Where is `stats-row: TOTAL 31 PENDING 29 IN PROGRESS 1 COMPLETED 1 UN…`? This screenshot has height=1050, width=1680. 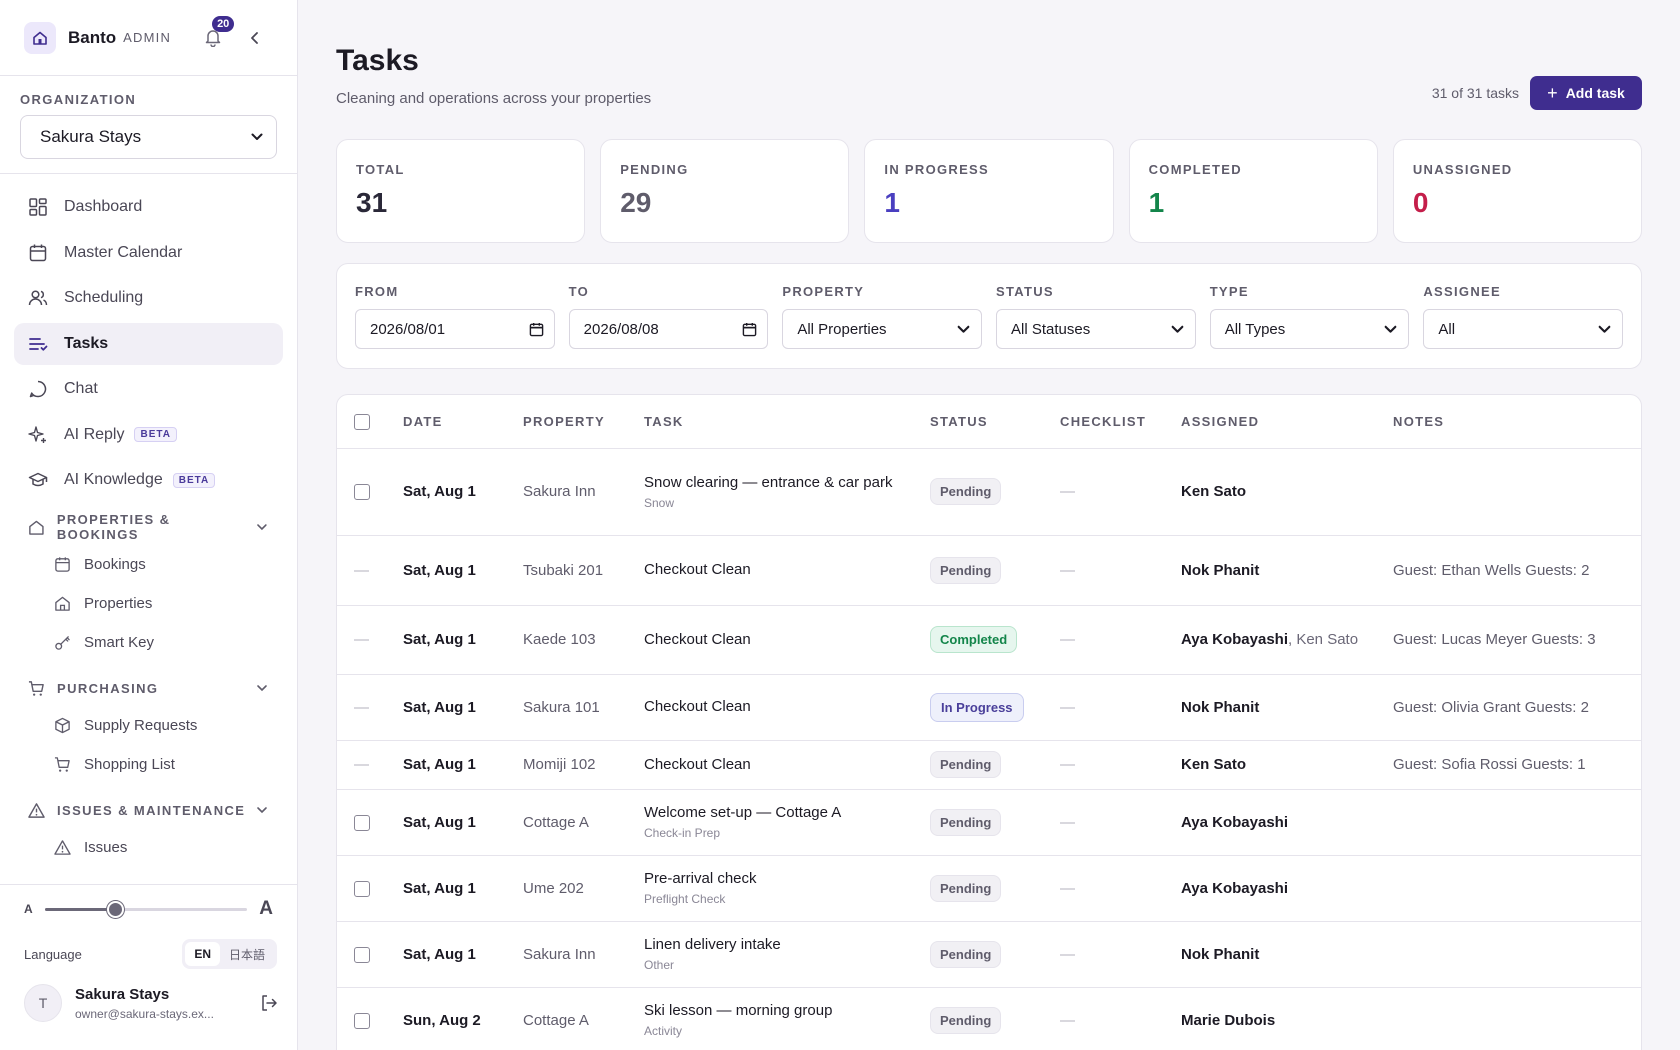
stats-row: TOTAL 31 PENDING 29 IN PROGRESS 1 COMPLETED 1 UN… is located at coordinates (989, 191).